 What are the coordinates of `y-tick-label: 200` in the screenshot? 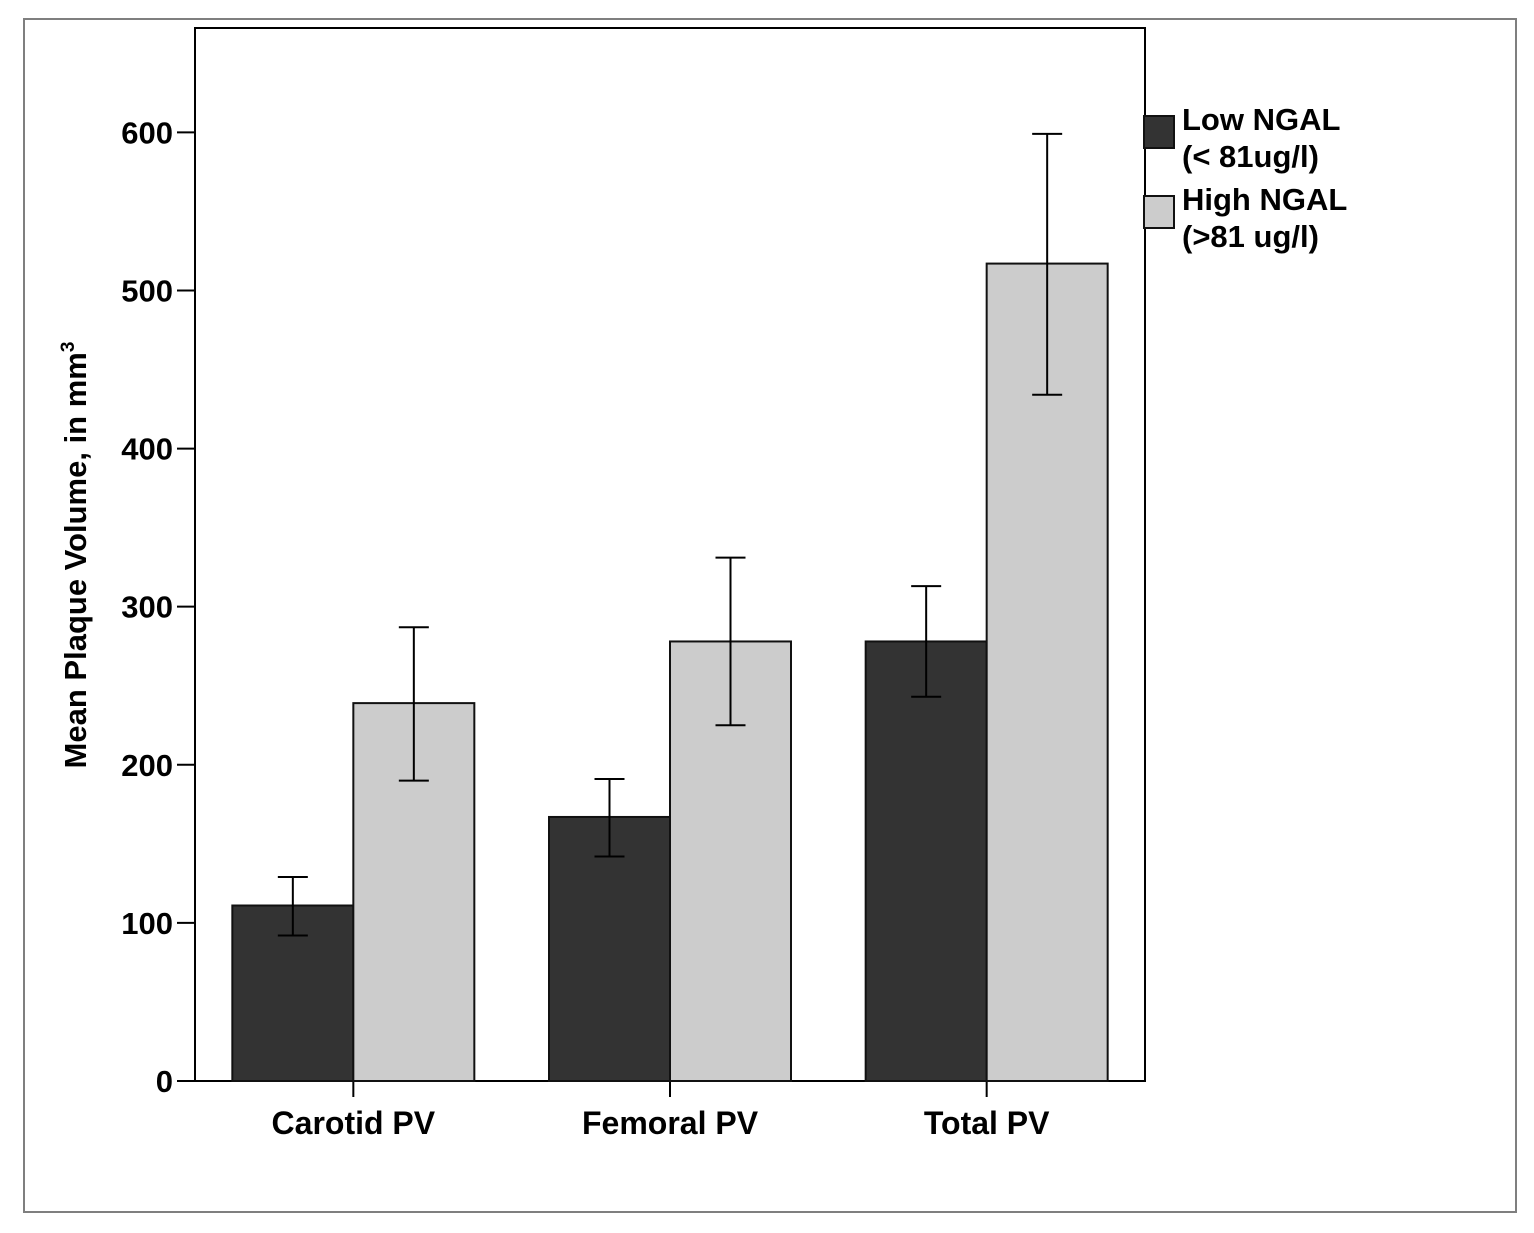 It's located at (147, 765).